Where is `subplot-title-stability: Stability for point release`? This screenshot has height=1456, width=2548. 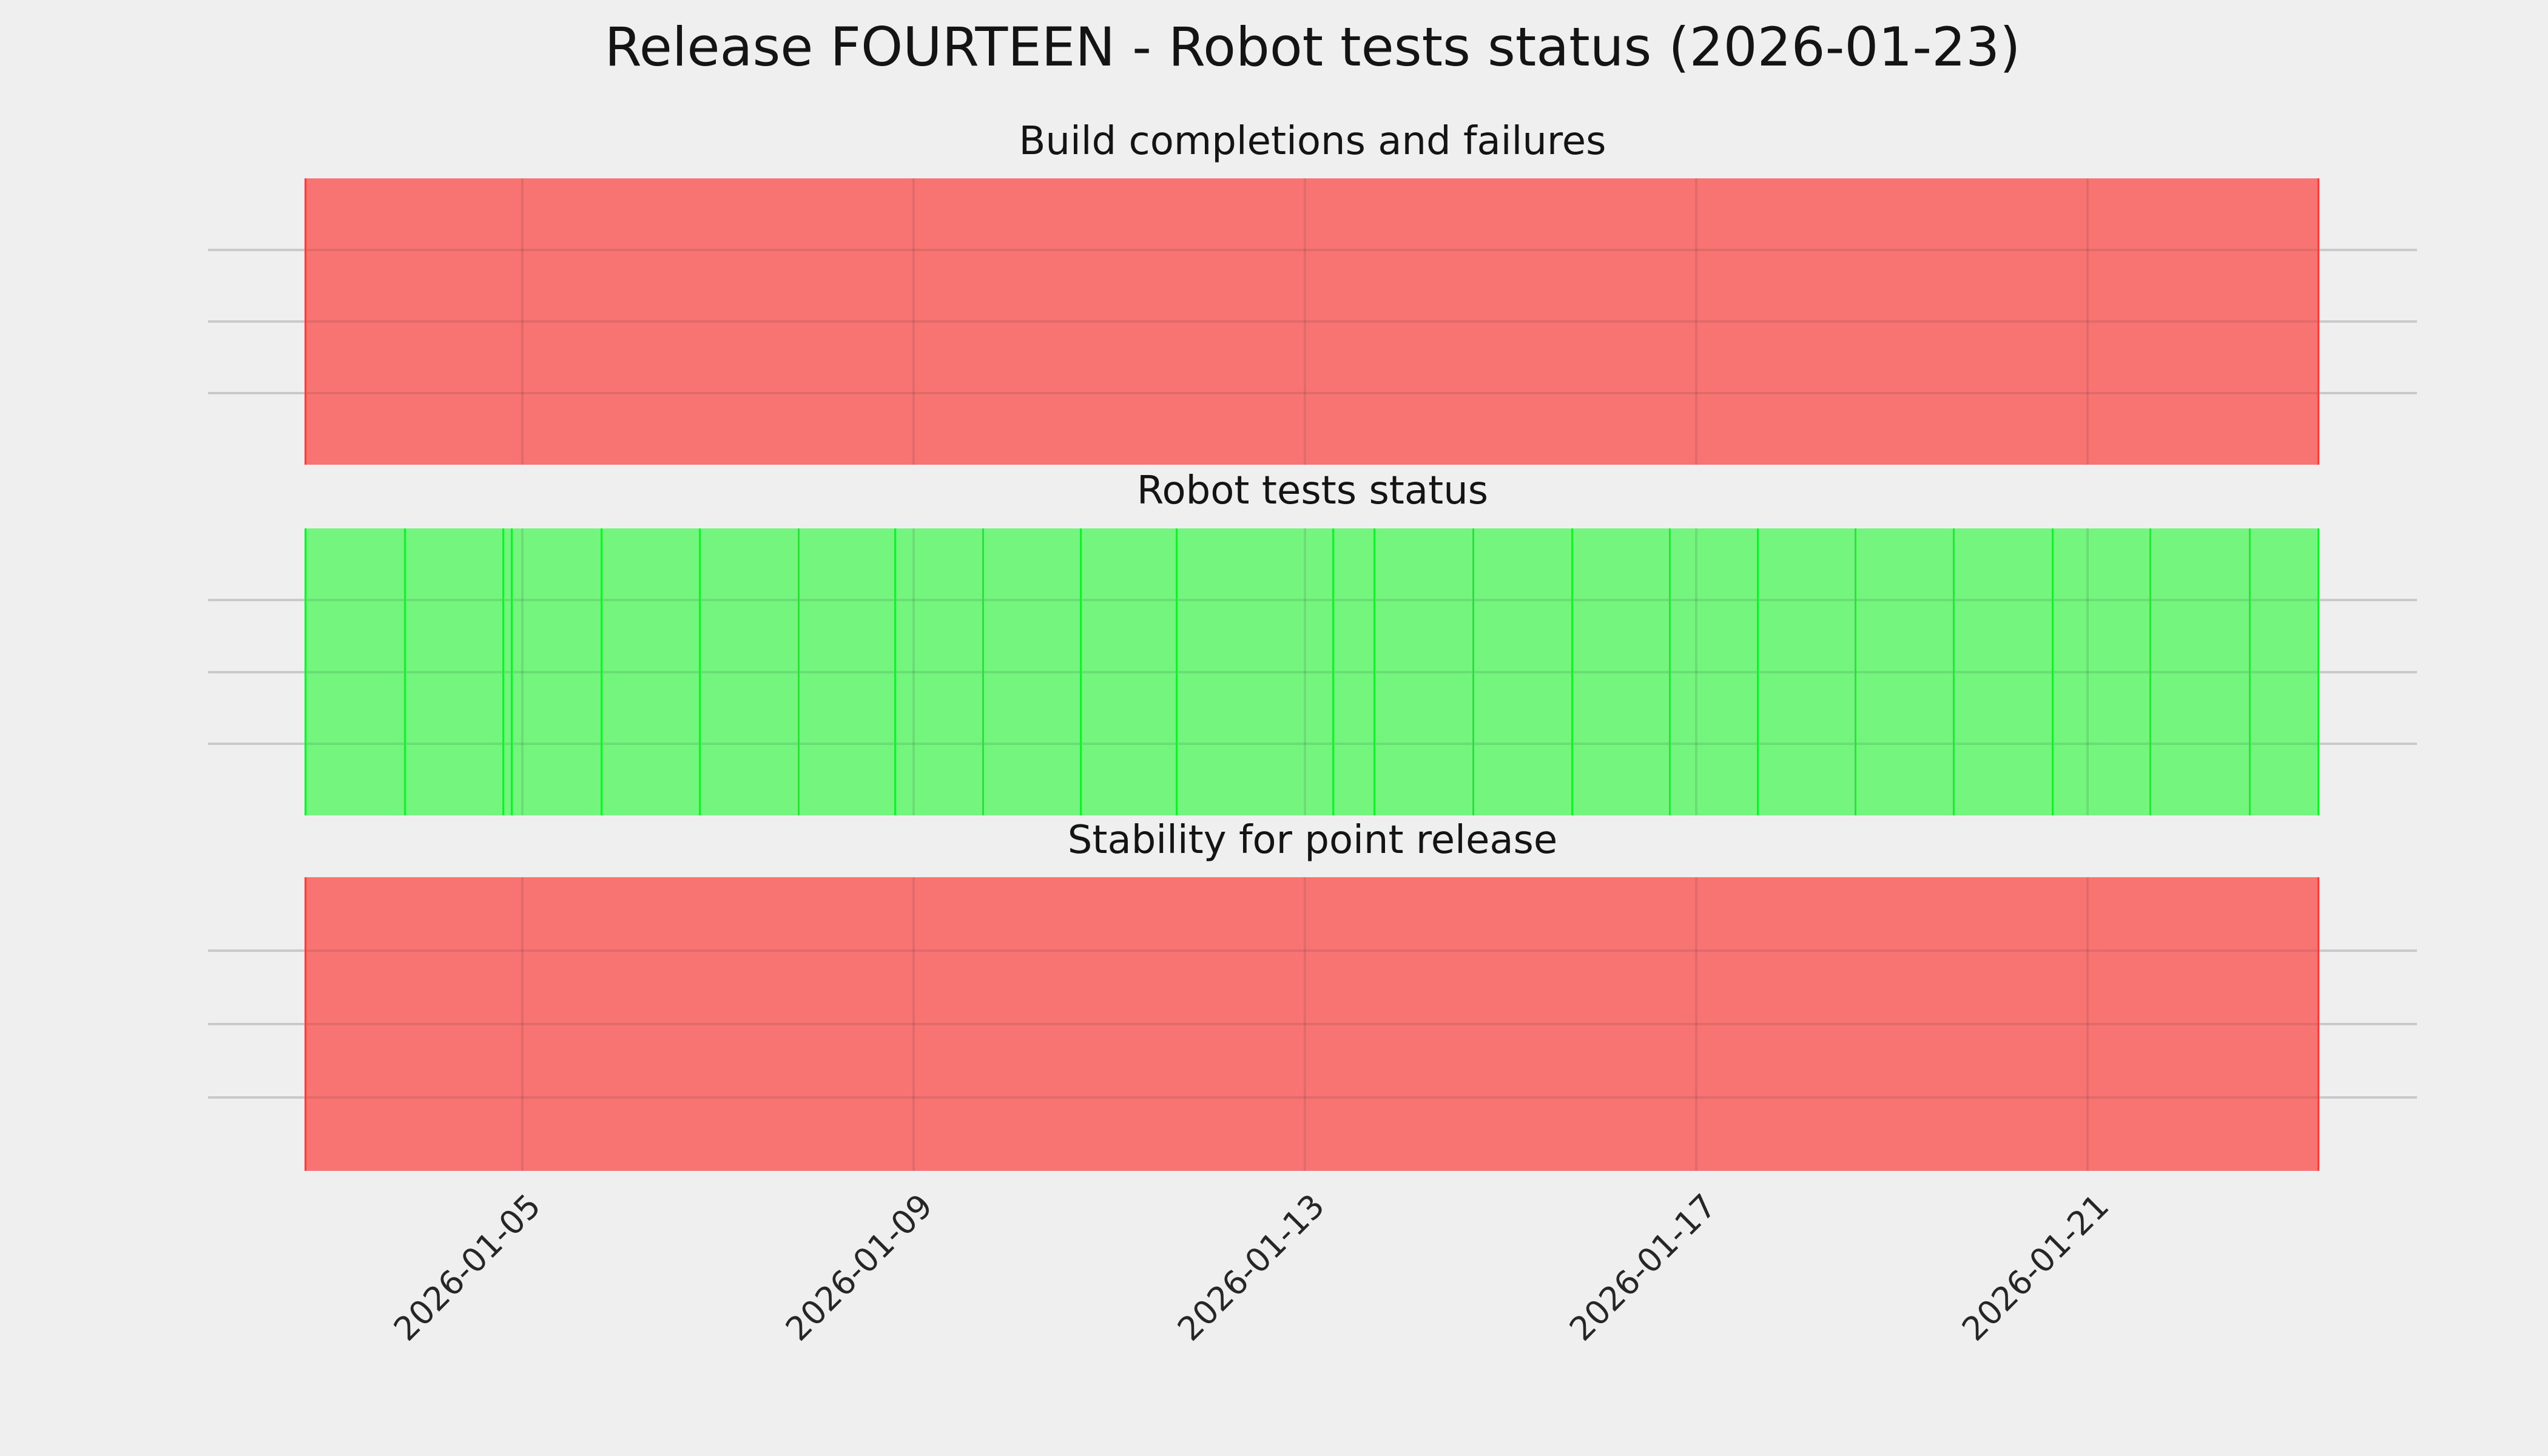 subplot-title-stability: Stability for point release is located at coordinates (1312, 840).